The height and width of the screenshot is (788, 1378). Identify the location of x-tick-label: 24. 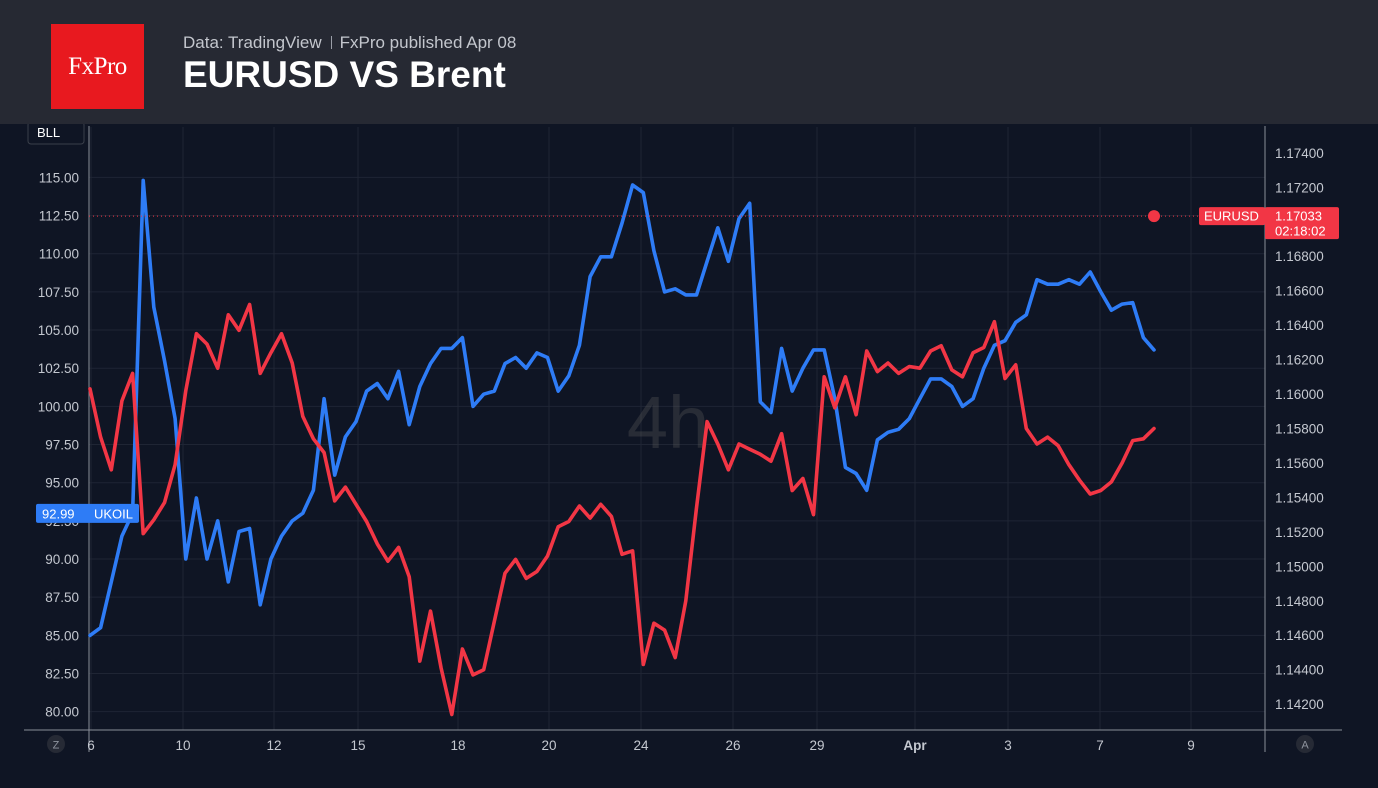
(641, 745).